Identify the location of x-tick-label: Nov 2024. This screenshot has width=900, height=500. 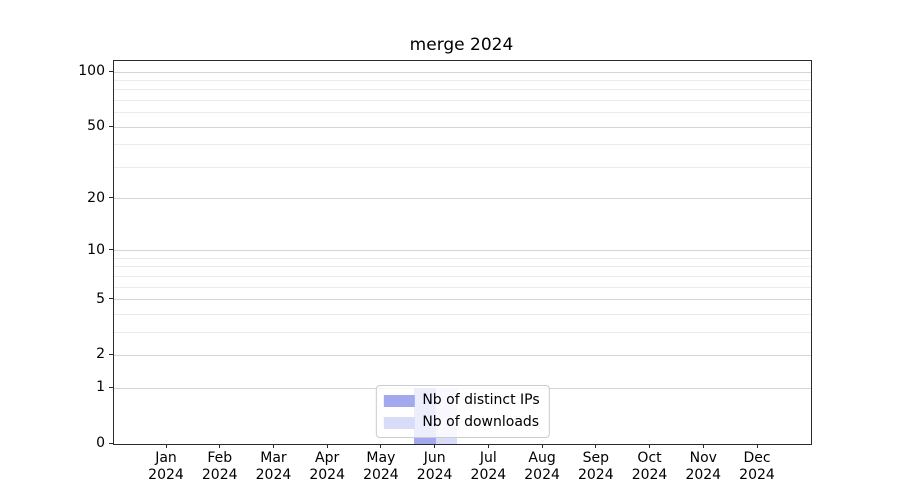
(703, 467).